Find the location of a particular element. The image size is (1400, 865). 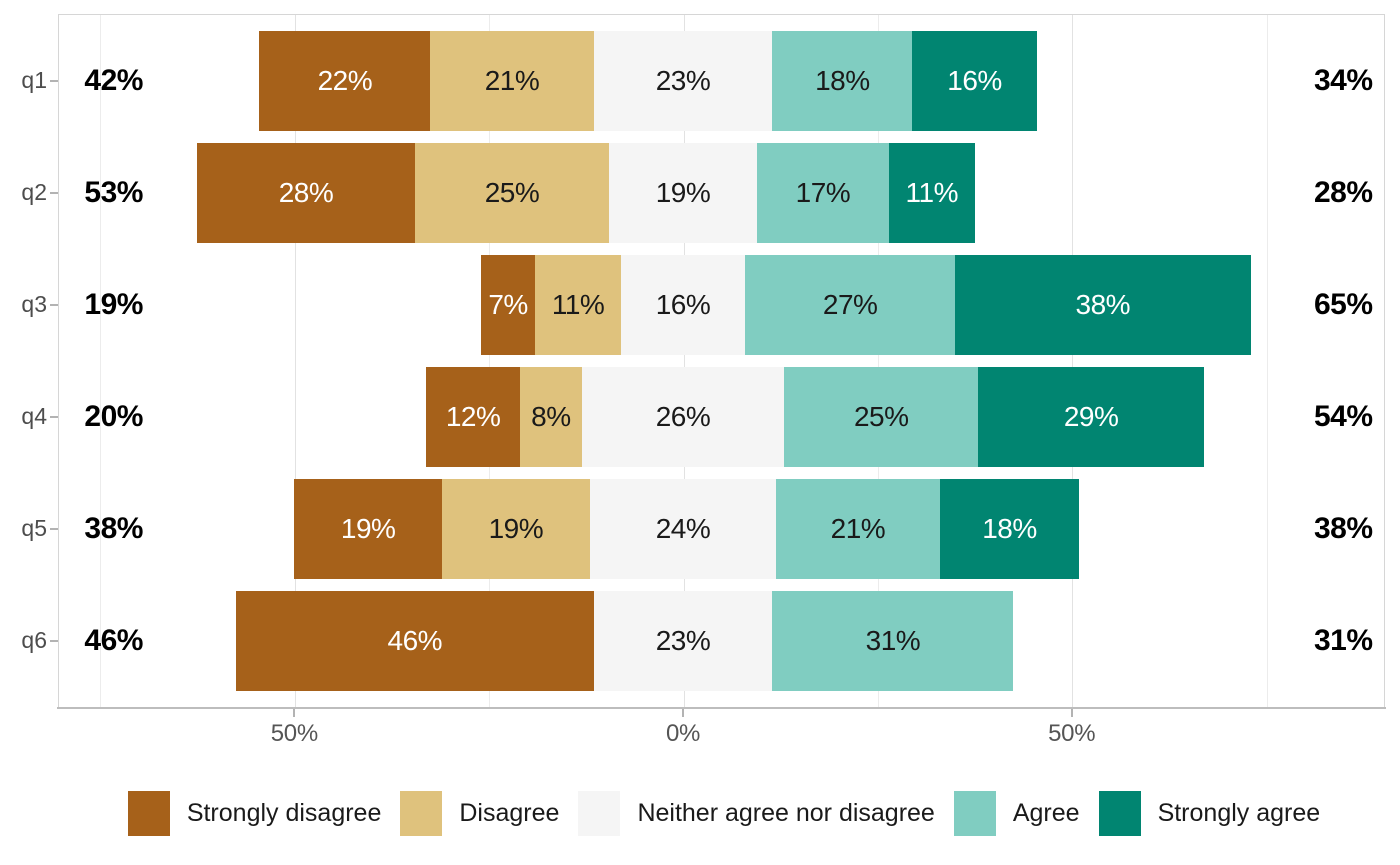

bar-segment-strongly-disagree: 12% is located at coordinates (473, 416).